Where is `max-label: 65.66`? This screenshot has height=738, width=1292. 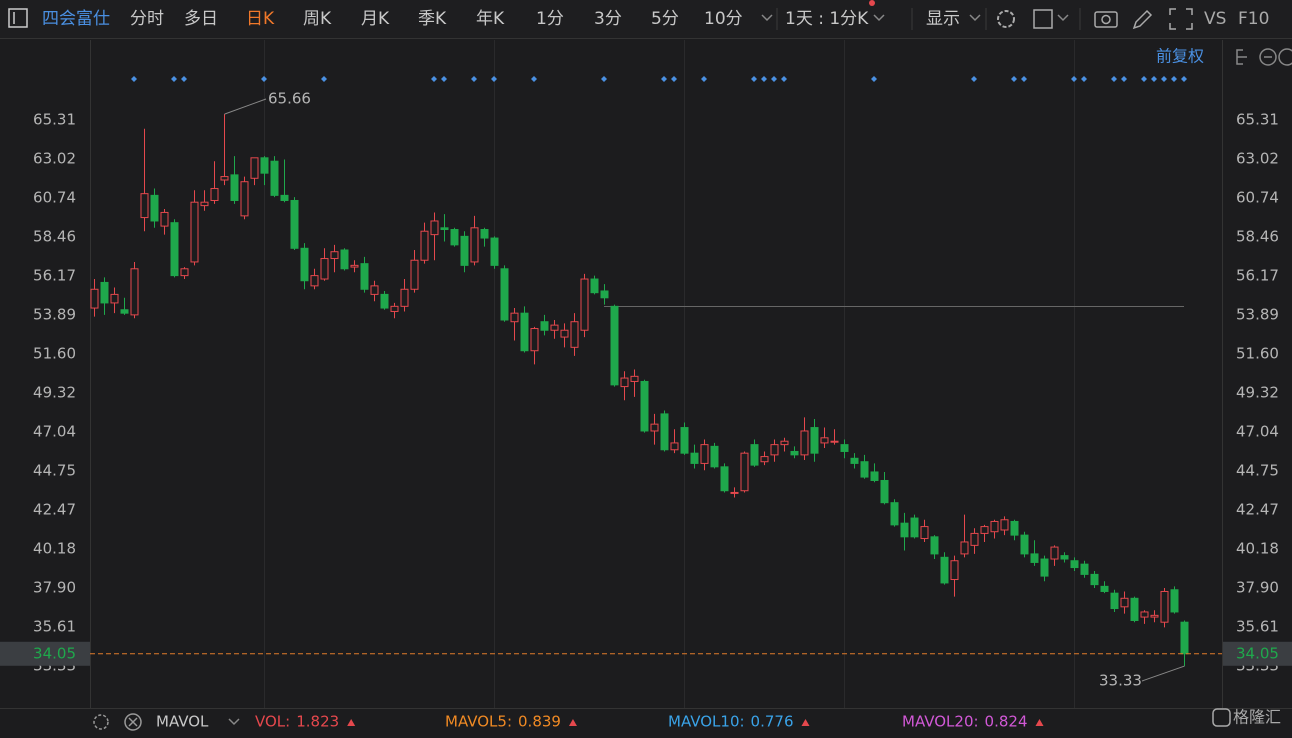 max-label: 65.66 is located at coordinates (289, 99).